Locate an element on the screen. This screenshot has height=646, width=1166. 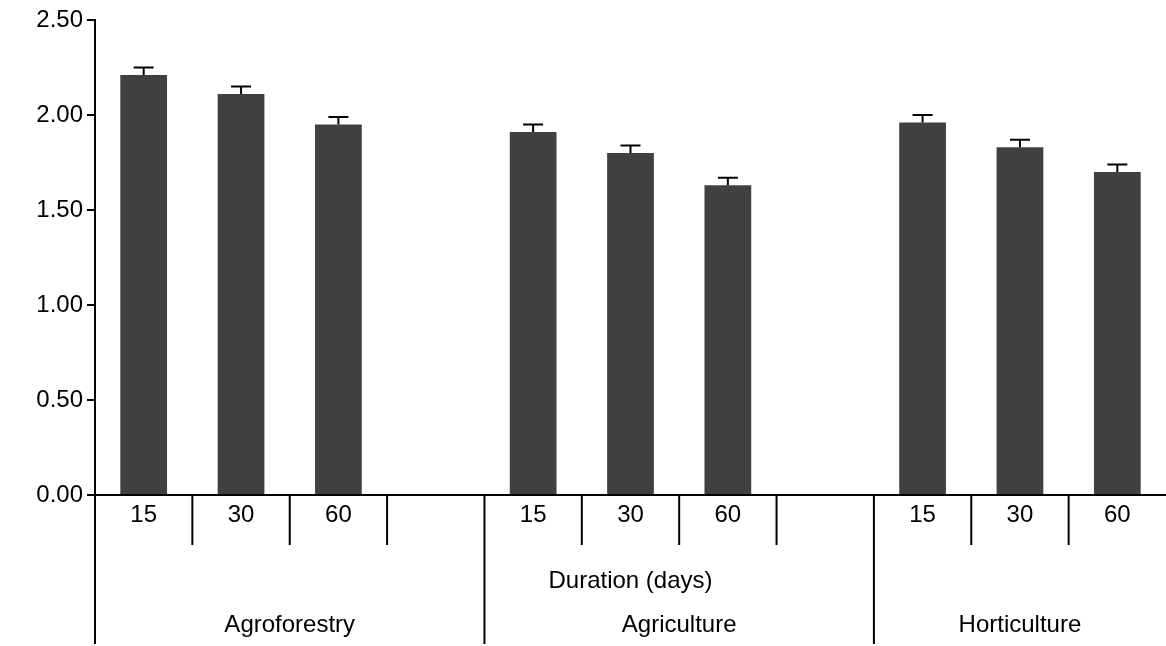
y-tick-label: 1.00 is located at coordinates (59, 303).